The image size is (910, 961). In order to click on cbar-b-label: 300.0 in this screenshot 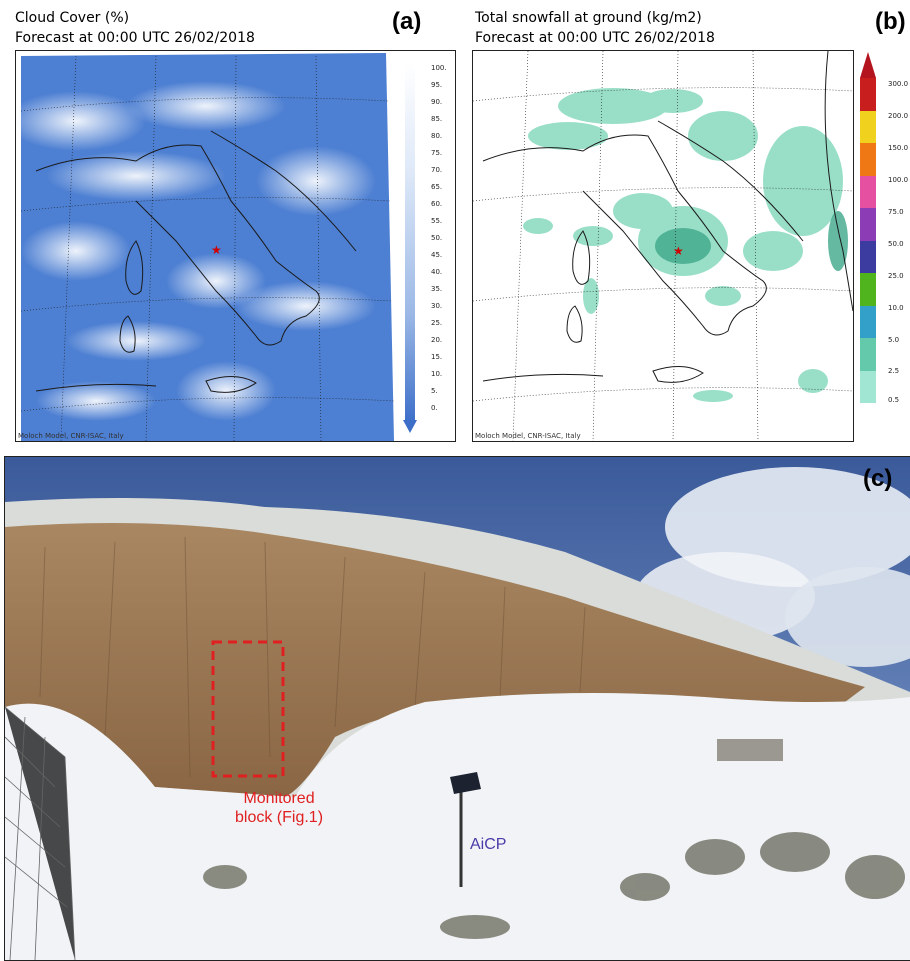, I will do `click(898, 84)`.